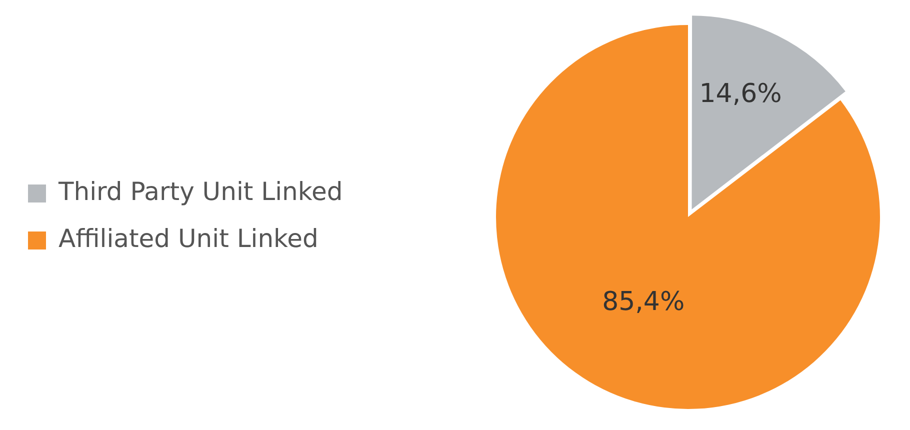 This screenshot has height=430, width=910. What do you see at coordinates (643, 301) in the screenshot?
I see `data-label: 85,4%` at bounding box center [643, 301].